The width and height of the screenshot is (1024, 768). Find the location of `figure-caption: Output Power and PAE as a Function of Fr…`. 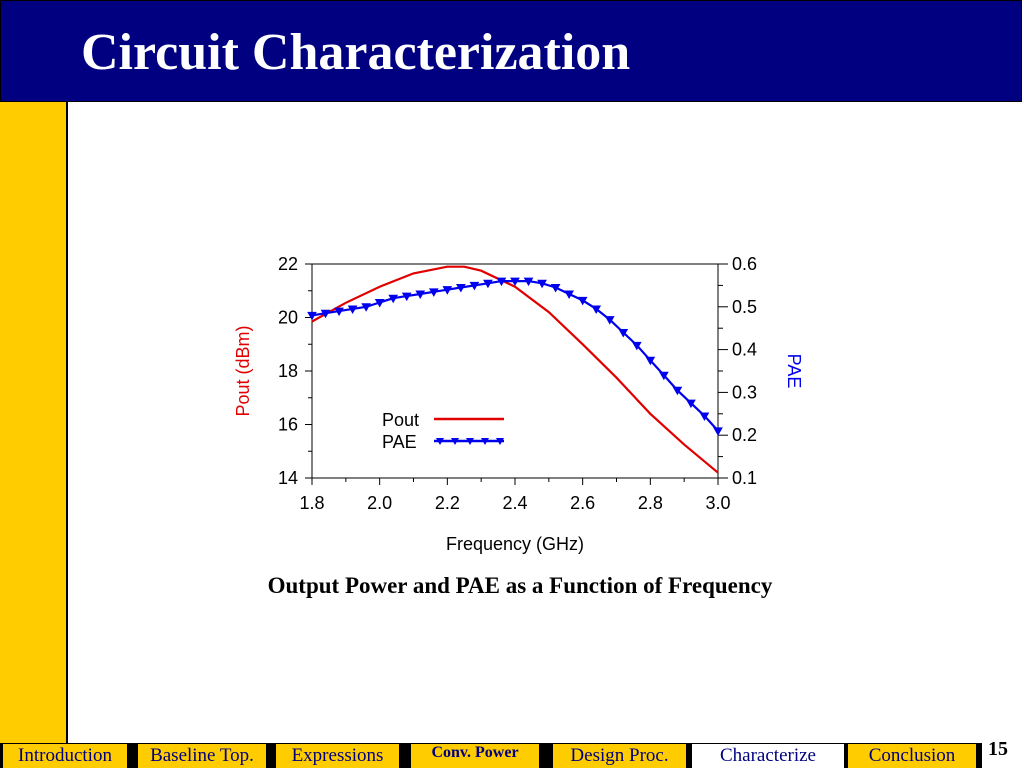

figure-caption: Output Power and PAE as a Function of Fr… is located at coordinates (520, 585).